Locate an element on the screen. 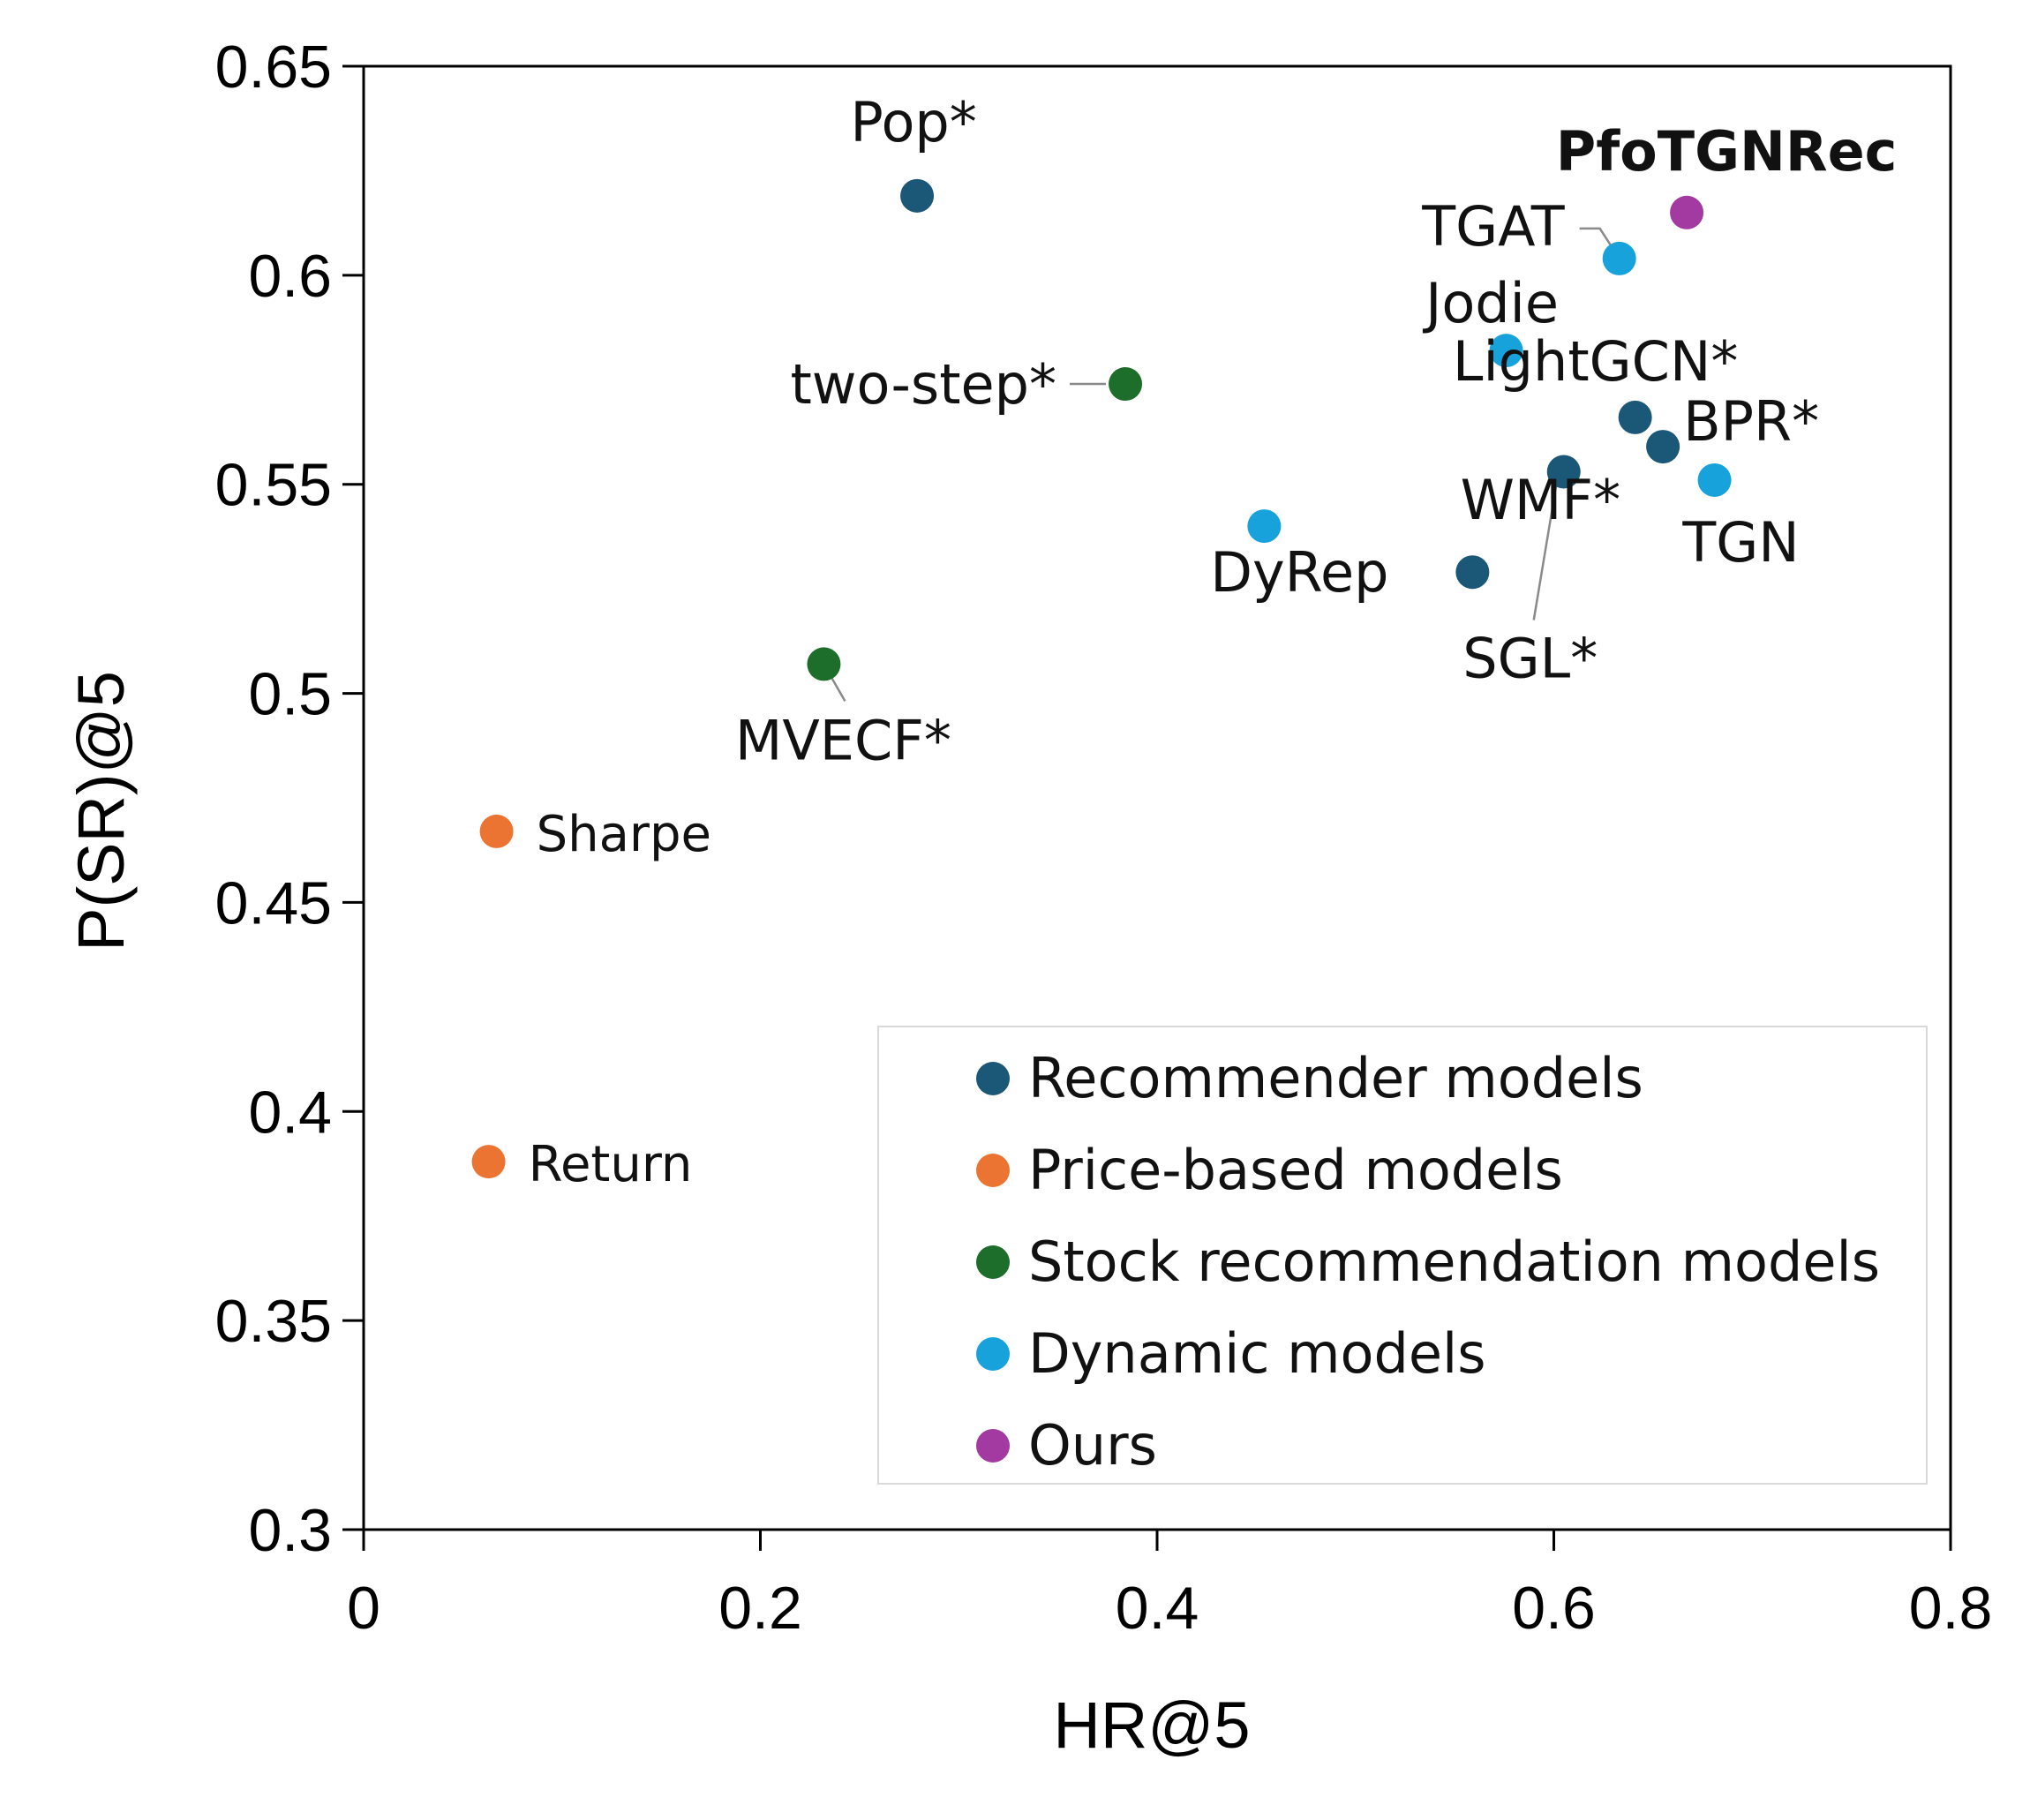  point-pop is located at coordinates (917, 195).